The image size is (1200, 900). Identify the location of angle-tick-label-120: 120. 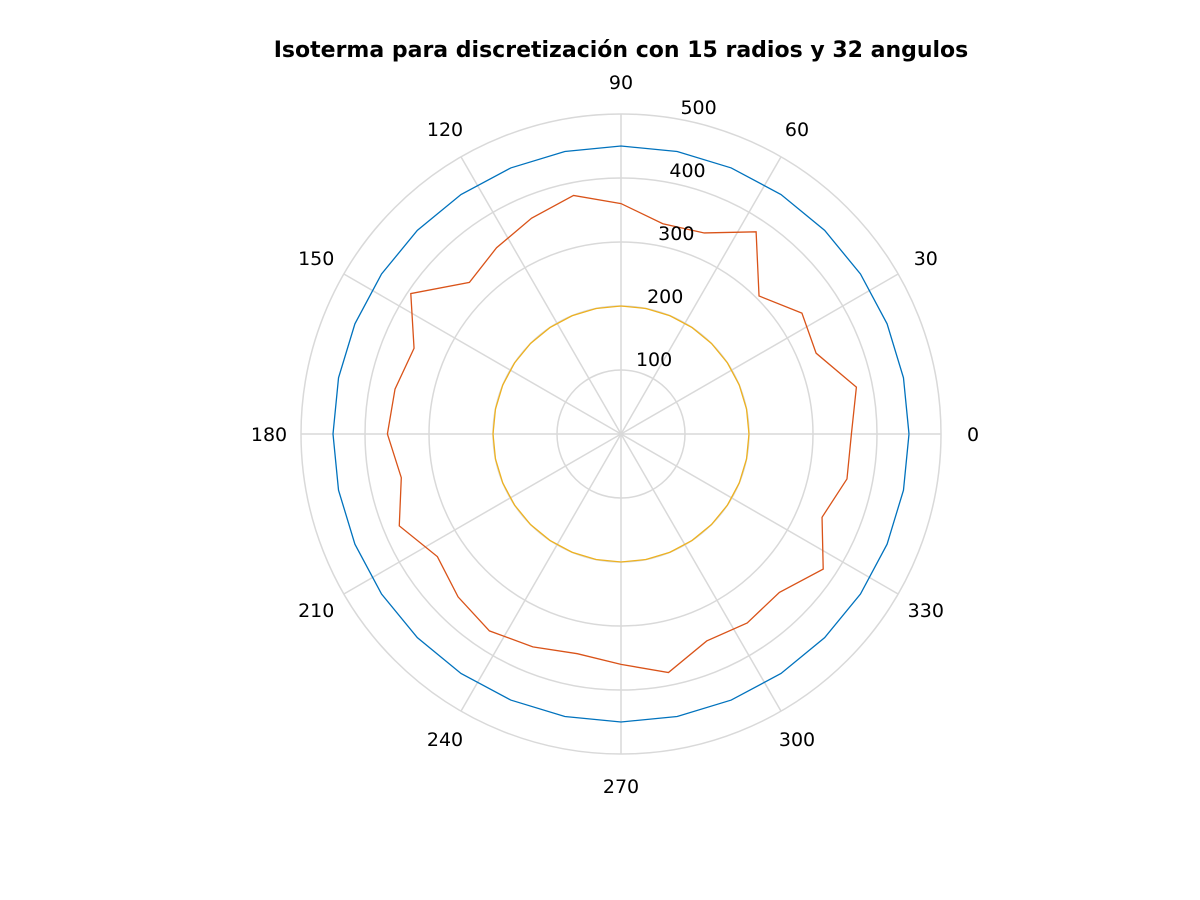
(445, 130).